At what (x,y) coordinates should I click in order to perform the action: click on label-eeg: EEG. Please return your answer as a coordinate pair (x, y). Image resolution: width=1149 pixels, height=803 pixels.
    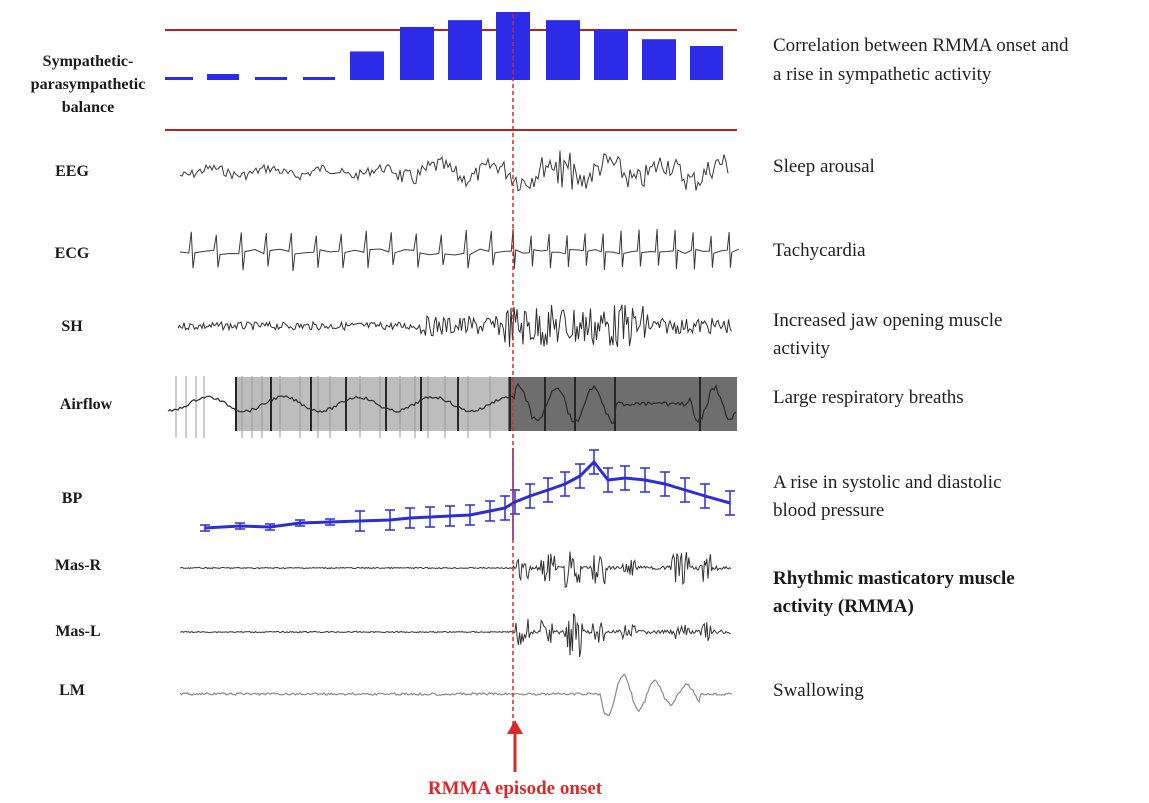
    Looking at the image, I should click on (72, 171).